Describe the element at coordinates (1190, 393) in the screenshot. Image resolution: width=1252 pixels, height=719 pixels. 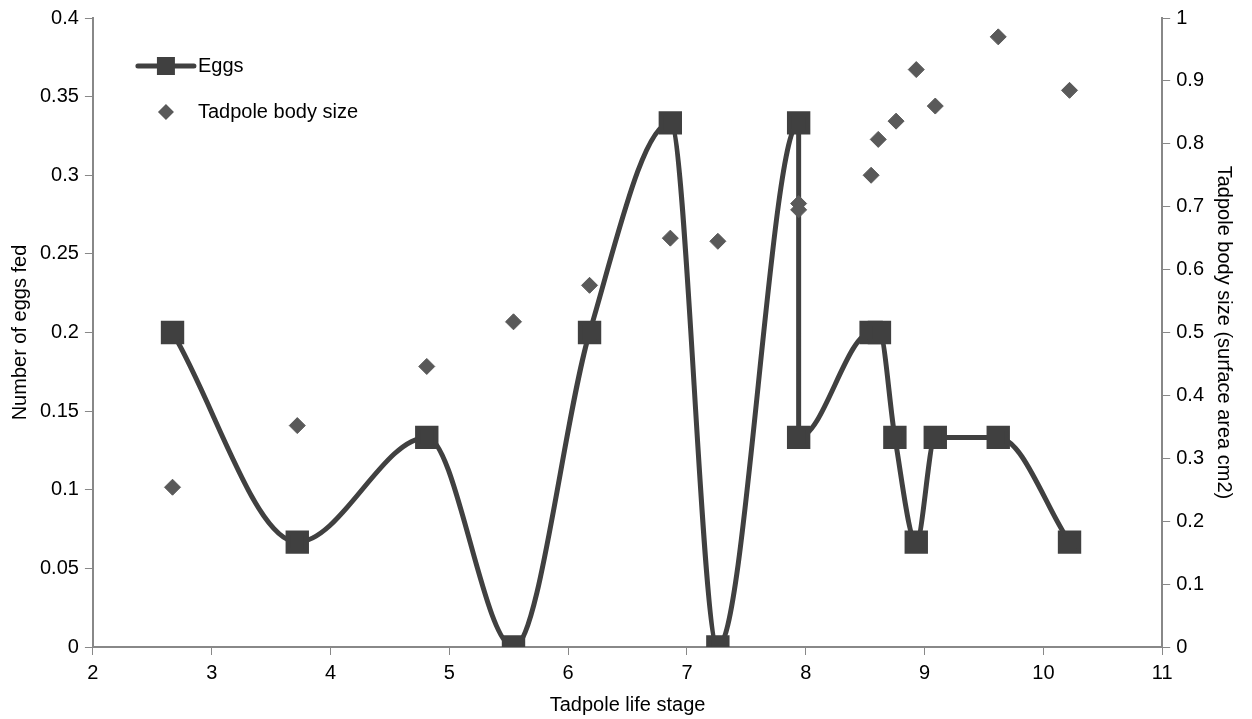
I see `y2-tick-label: 0.4` at that location.